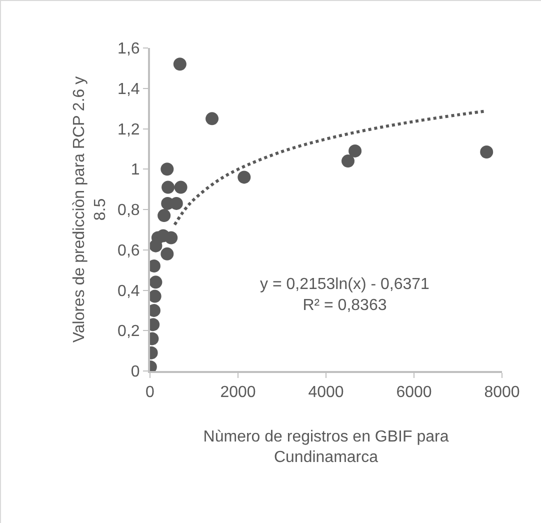 The image size is (541, 523). What do you see at coordinates (129, 89) in the screenshot?
I see `y-tick-label: 1,4` at bounding box center [129, 89].